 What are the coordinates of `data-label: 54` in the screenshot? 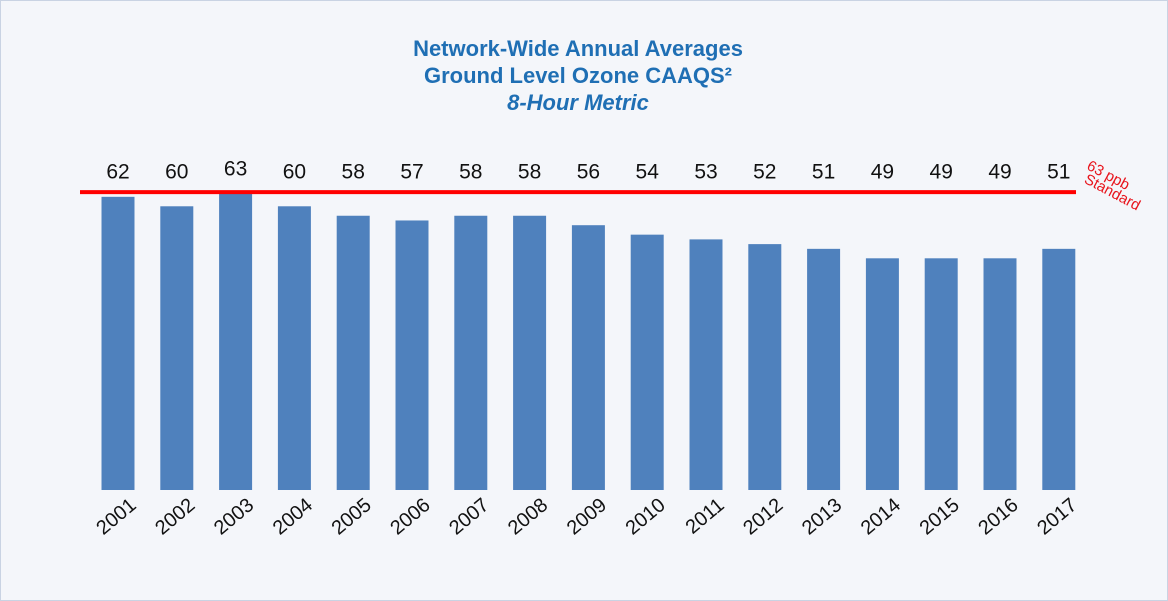 It's located at (648, 172).